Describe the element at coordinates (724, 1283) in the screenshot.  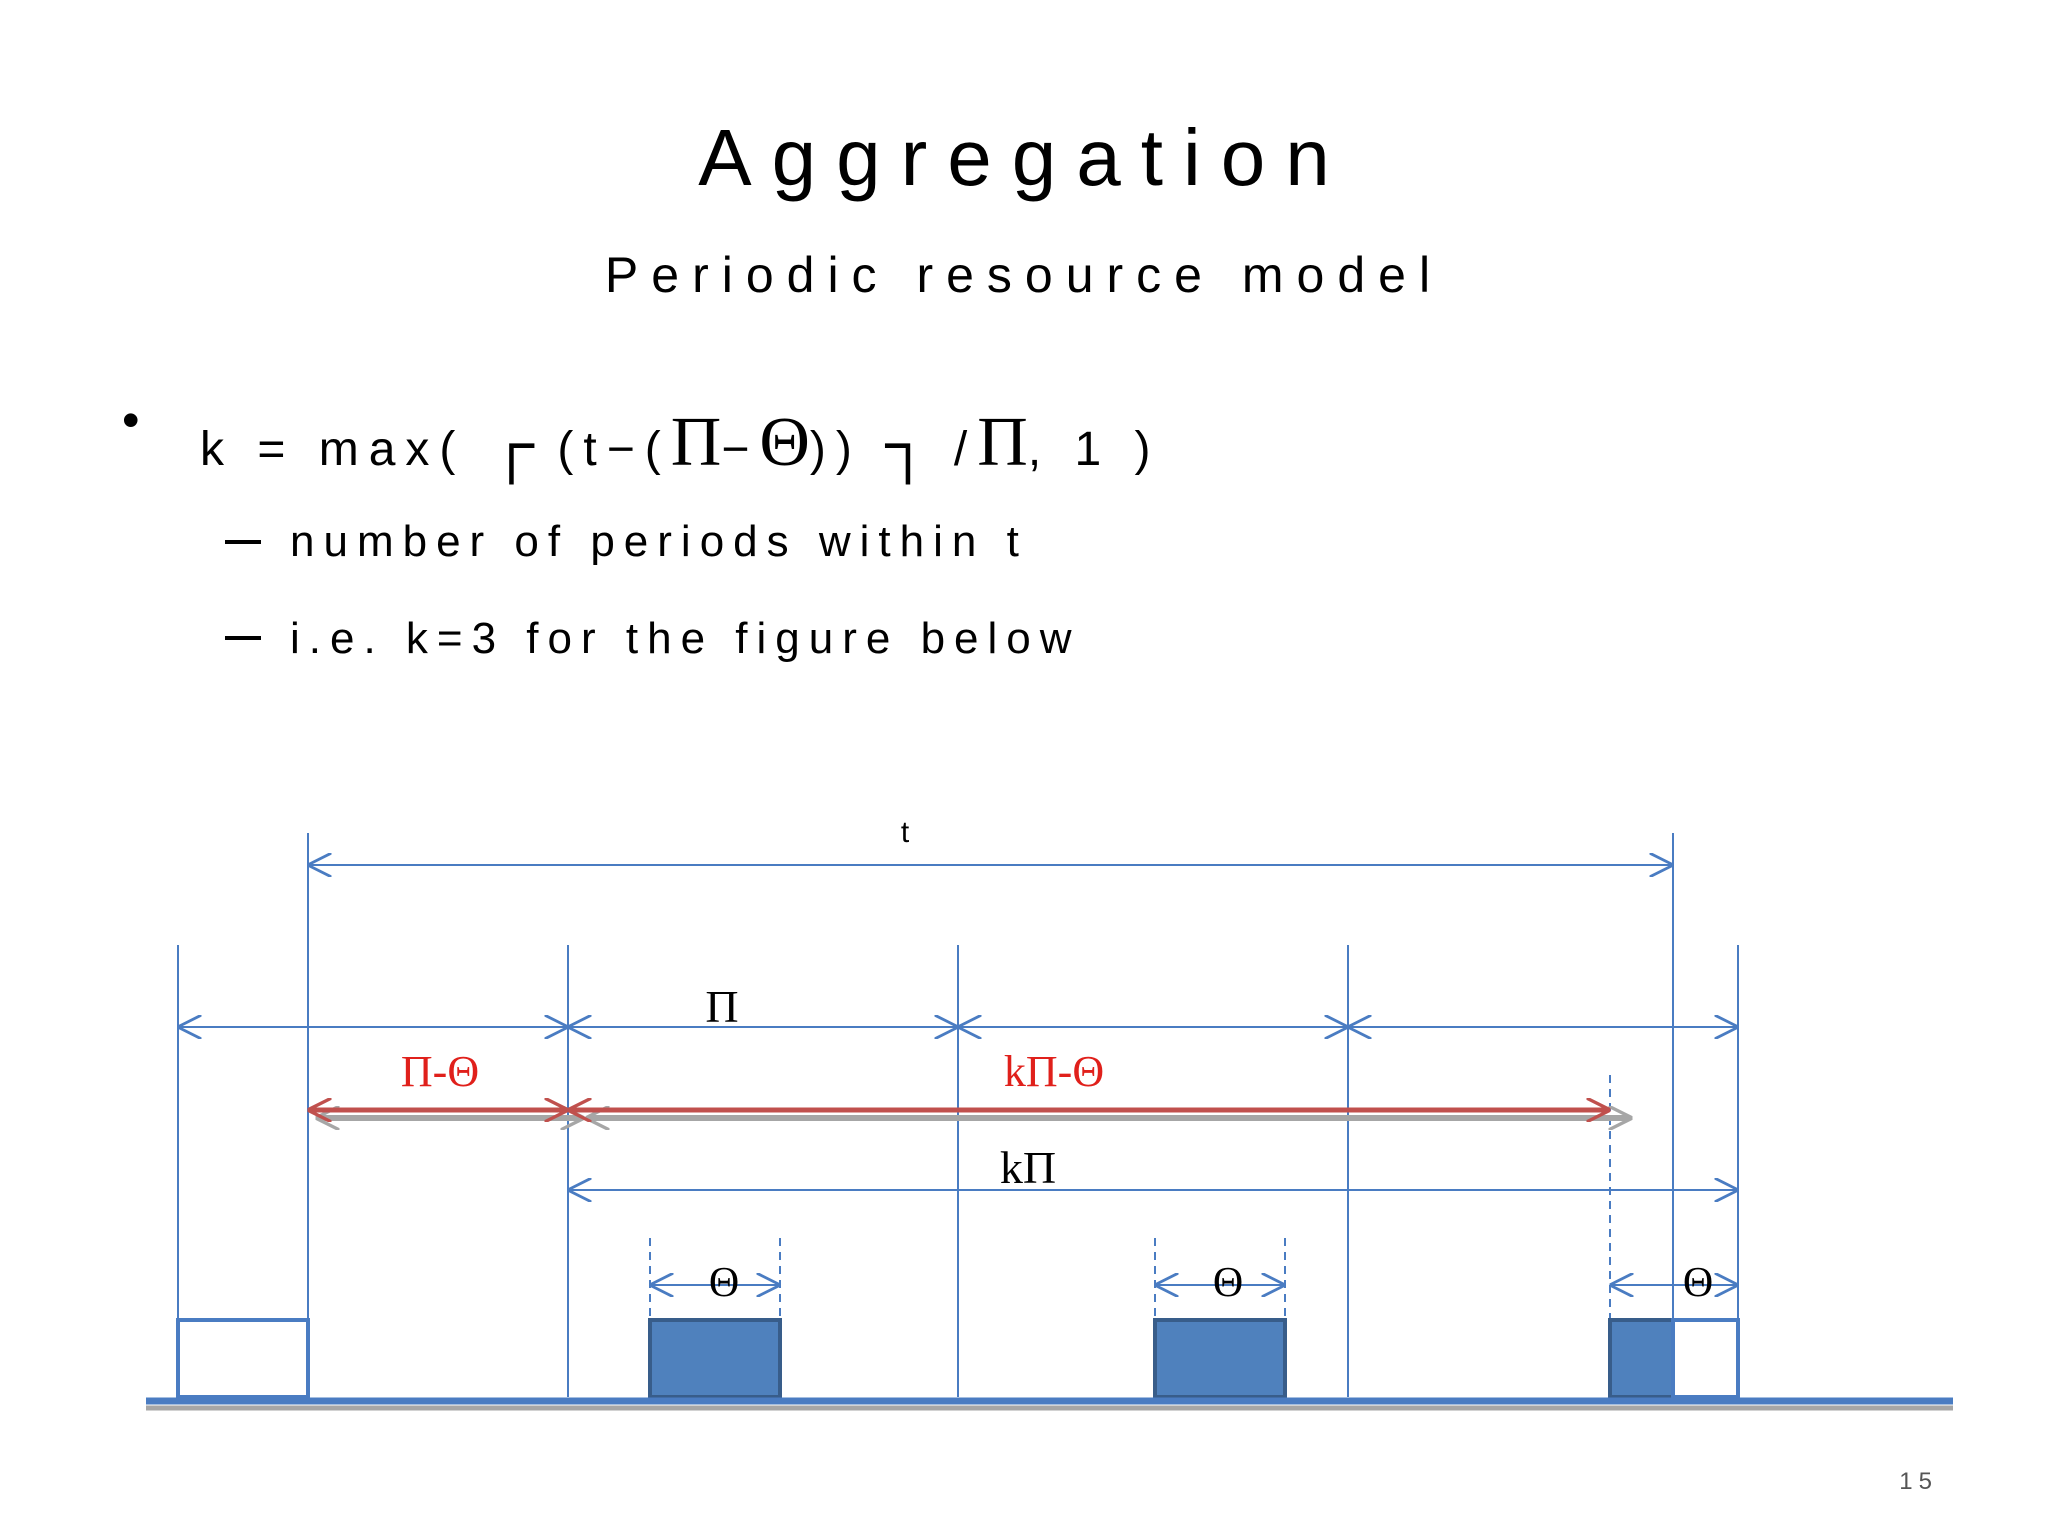
I see `theta-label-1: Θ` at that location.